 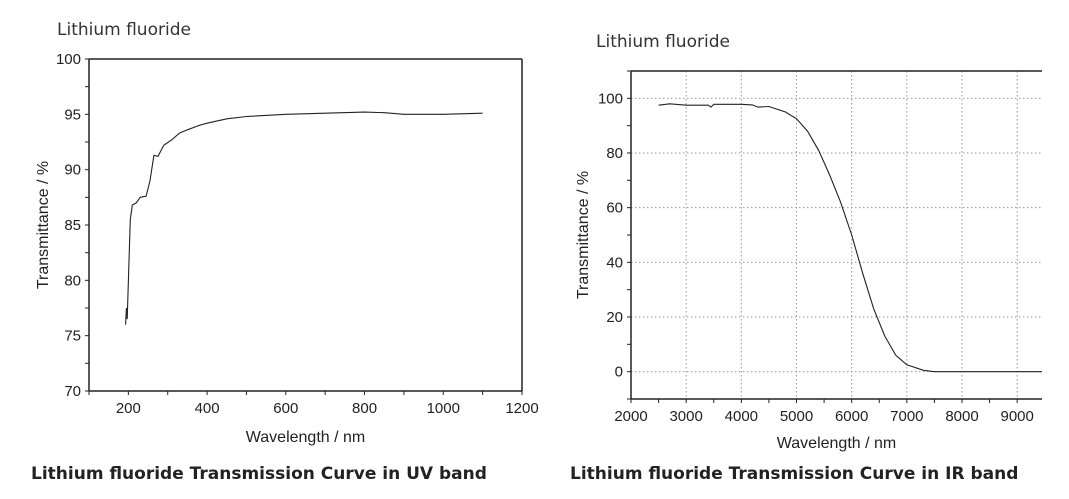 What do you see at coordinates (1016, 416) in the screenshot?
I see `x-tick-label: 9000` at bounding box center [1016, 416].